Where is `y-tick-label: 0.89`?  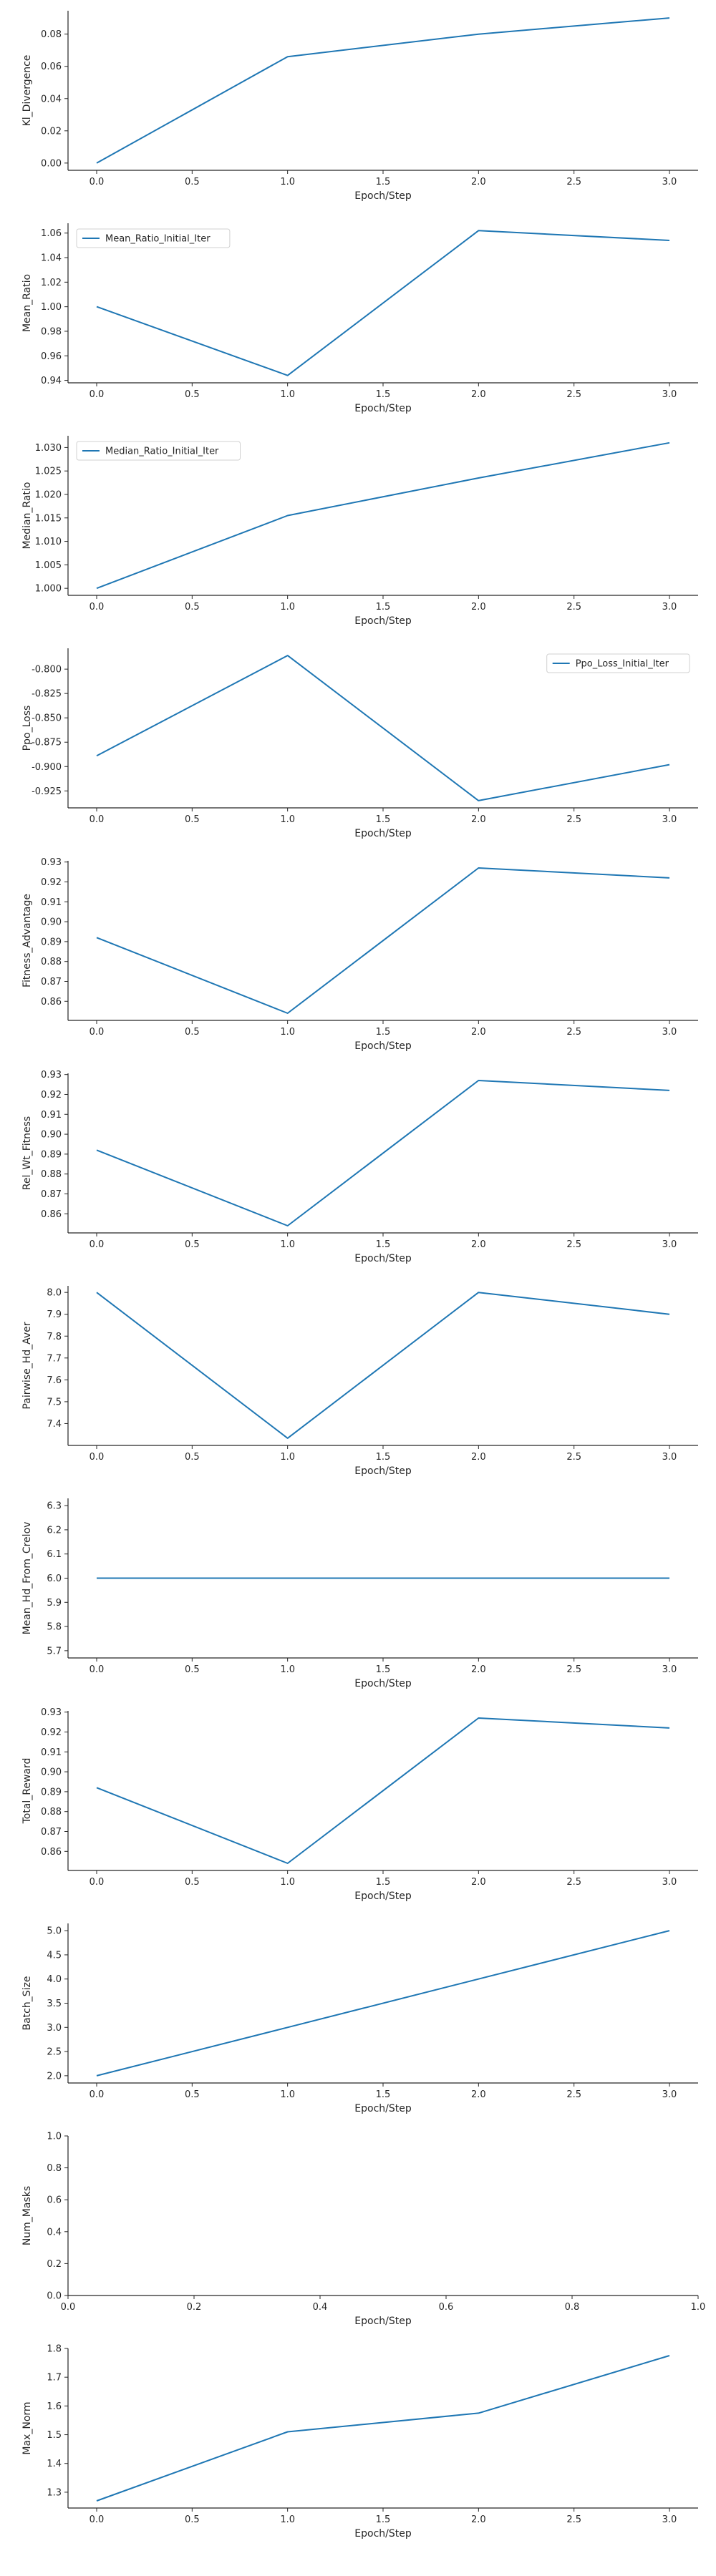 y-tick-label: 0.89 is located at coordinates (51, 1154).